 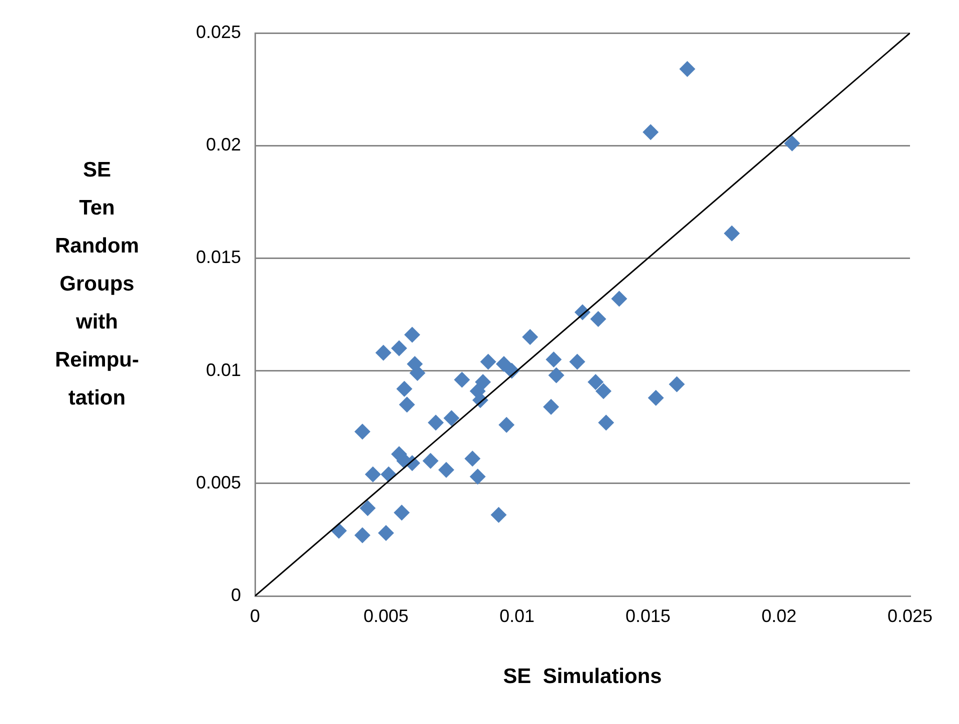 What do you see at coordinates (235, 594) in the screenshot?
I see `y-tick-label: 0` at bounding box center [235, 594].